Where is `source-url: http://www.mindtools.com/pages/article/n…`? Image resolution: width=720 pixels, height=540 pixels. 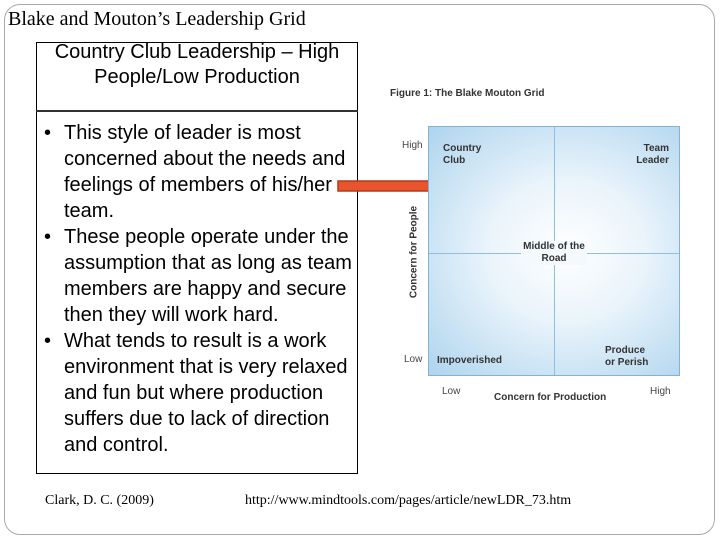 source-url: http://www.mindtools.com/pages/article/n… is located at coordinates (408, 500).